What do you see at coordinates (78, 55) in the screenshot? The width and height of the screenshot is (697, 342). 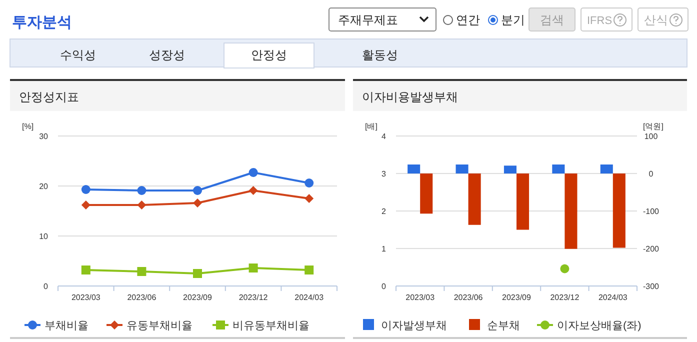 I see `text: 수익성` at bounding box center [78, 55].